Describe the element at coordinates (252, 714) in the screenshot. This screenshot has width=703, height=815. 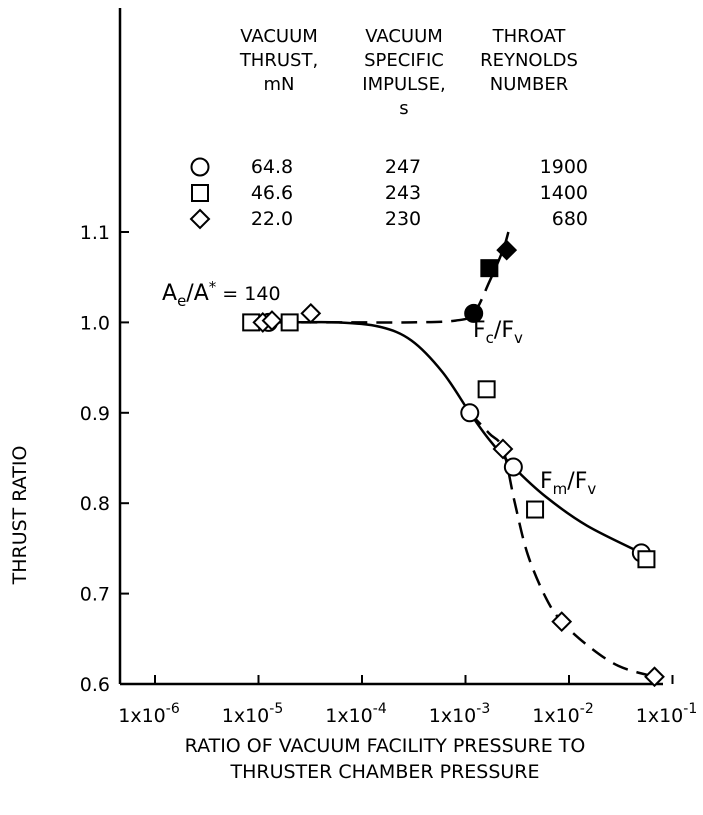
I see `x-tick-label-1: 1x10⁻⁵` at that location.